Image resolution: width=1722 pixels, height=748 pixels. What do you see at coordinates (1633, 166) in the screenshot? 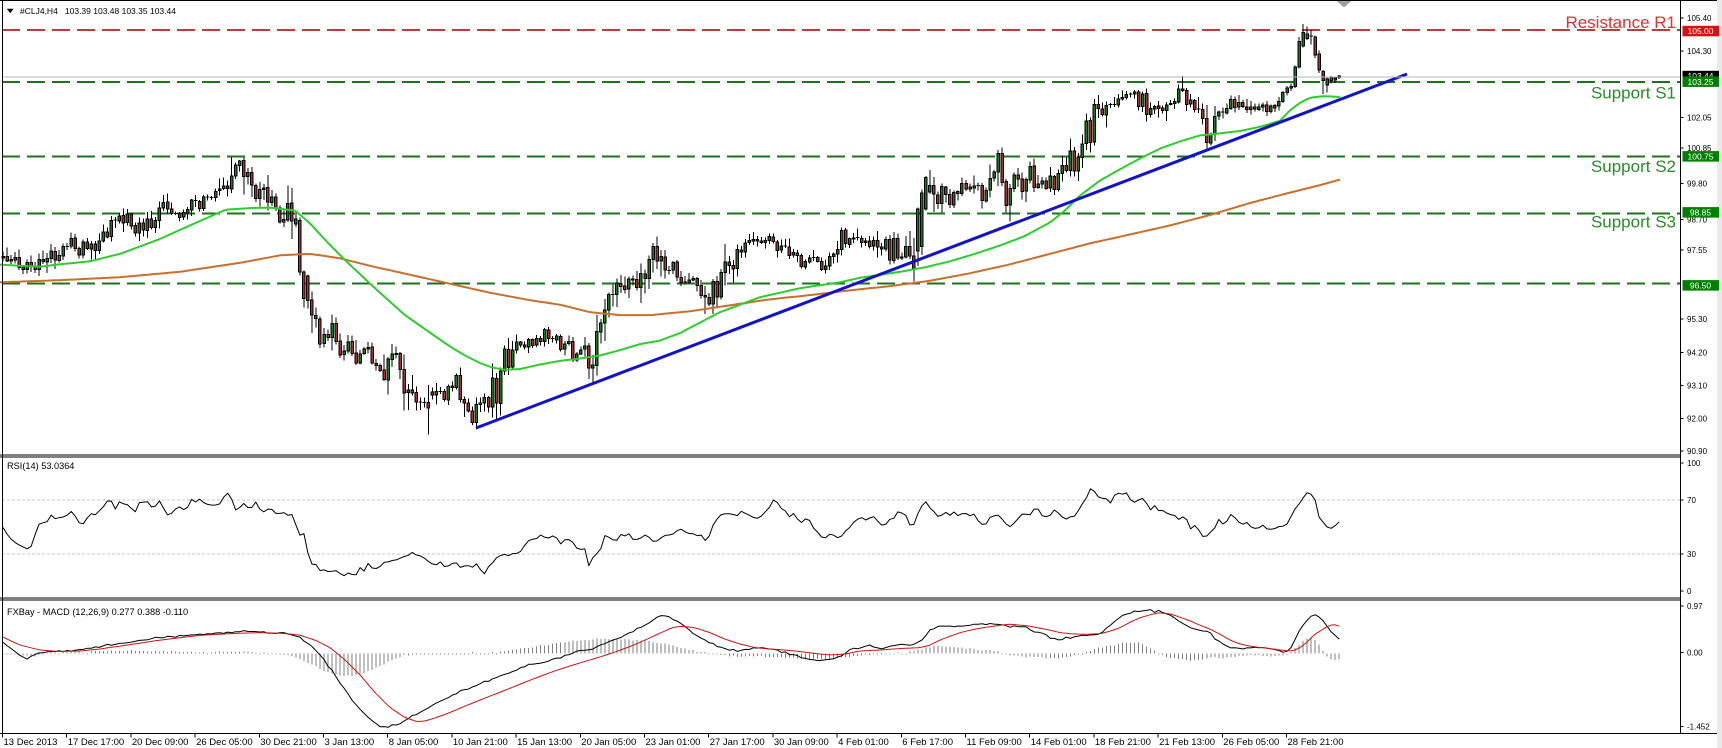
I see `svg-text: Support S2` at bounding box center [1633, 166].